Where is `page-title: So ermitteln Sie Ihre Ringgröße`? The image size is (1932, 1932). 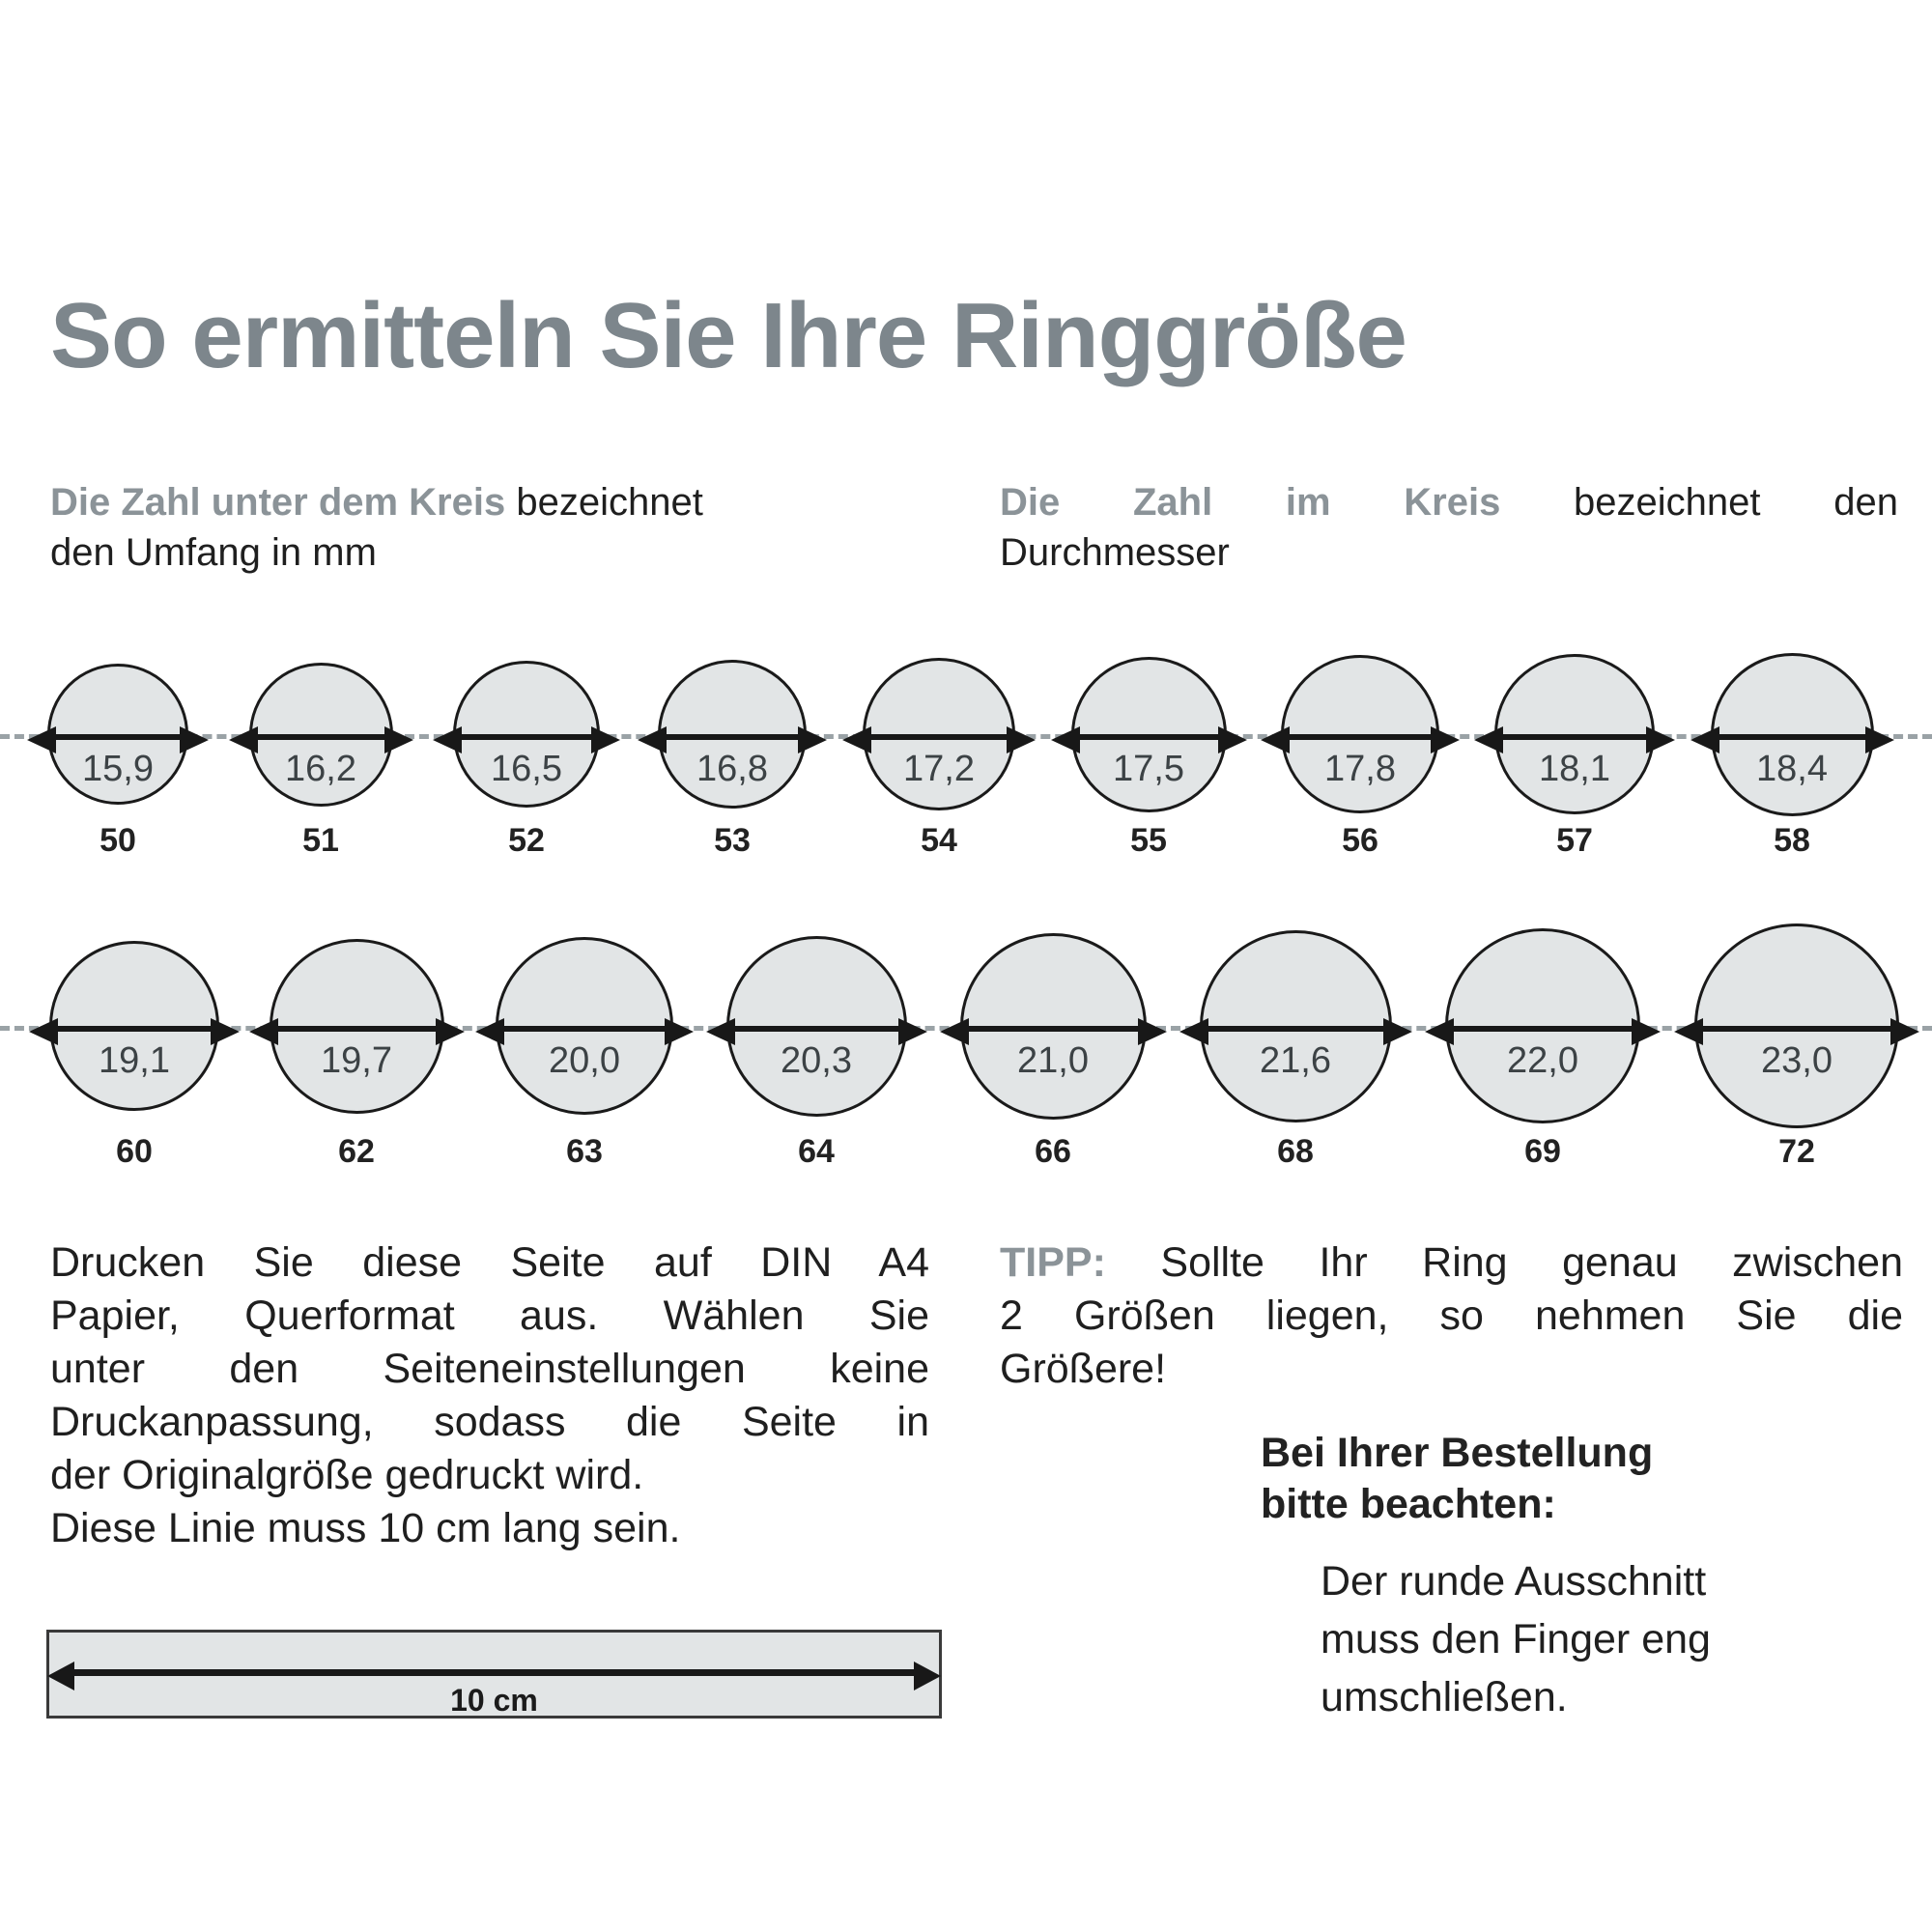 page-title: So ermitteln Sie Ihre Ringgröße is located at coordinates (728, 335).